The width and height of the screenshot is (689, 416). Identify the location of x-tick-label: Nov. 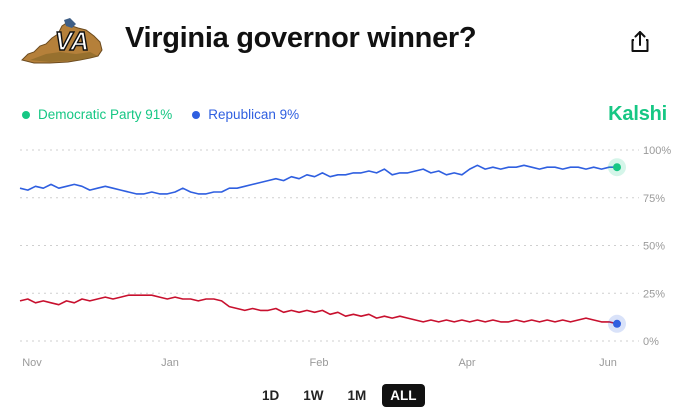
(32, 363).